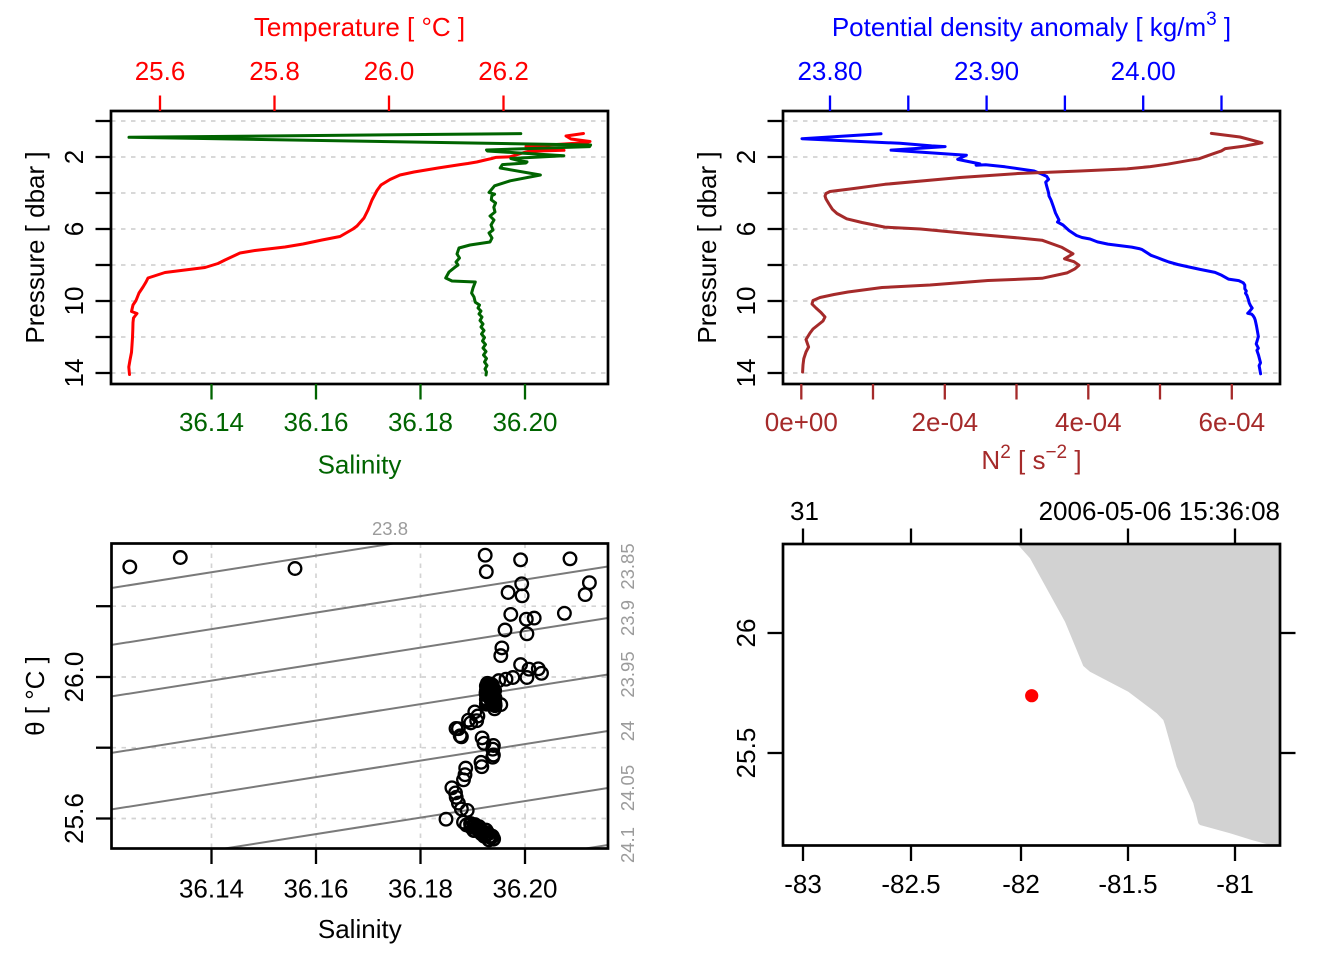 This screenshot has height=960, width=1344. What do you see at coordinates (1021, 884) in the screenshot?
I see `svg-text: -82` at bounding box center [1021, 884].